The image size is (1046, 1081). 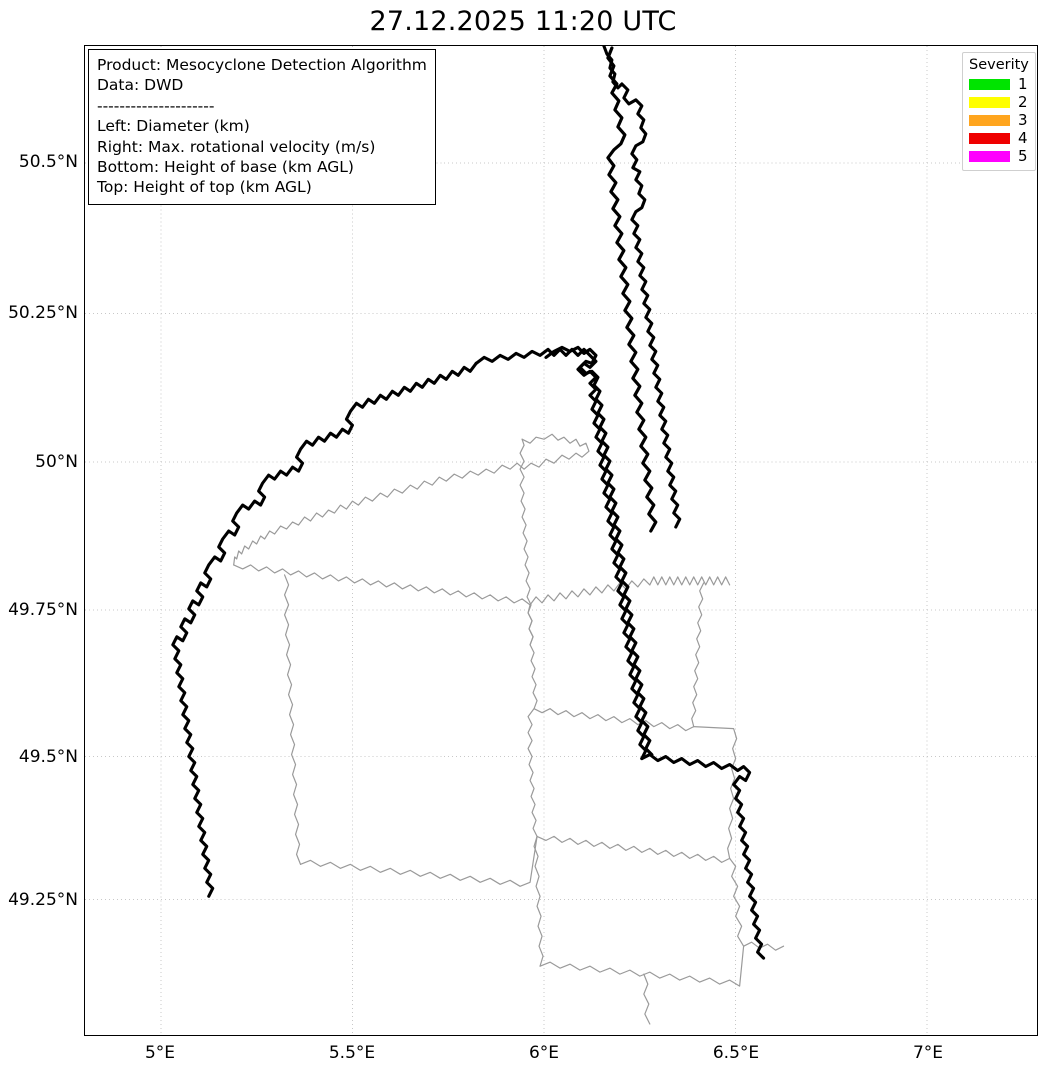 I want to click on x-tick-label: 7°E, so click(x=928, y=1053).